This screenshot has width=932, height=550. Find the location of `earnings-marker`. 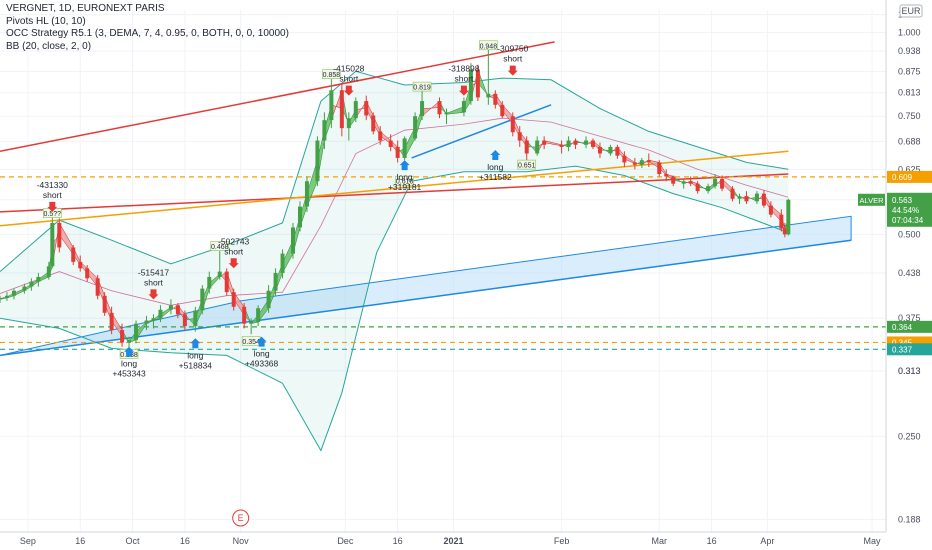

earnings-marker is located at coordinates (241, 518).